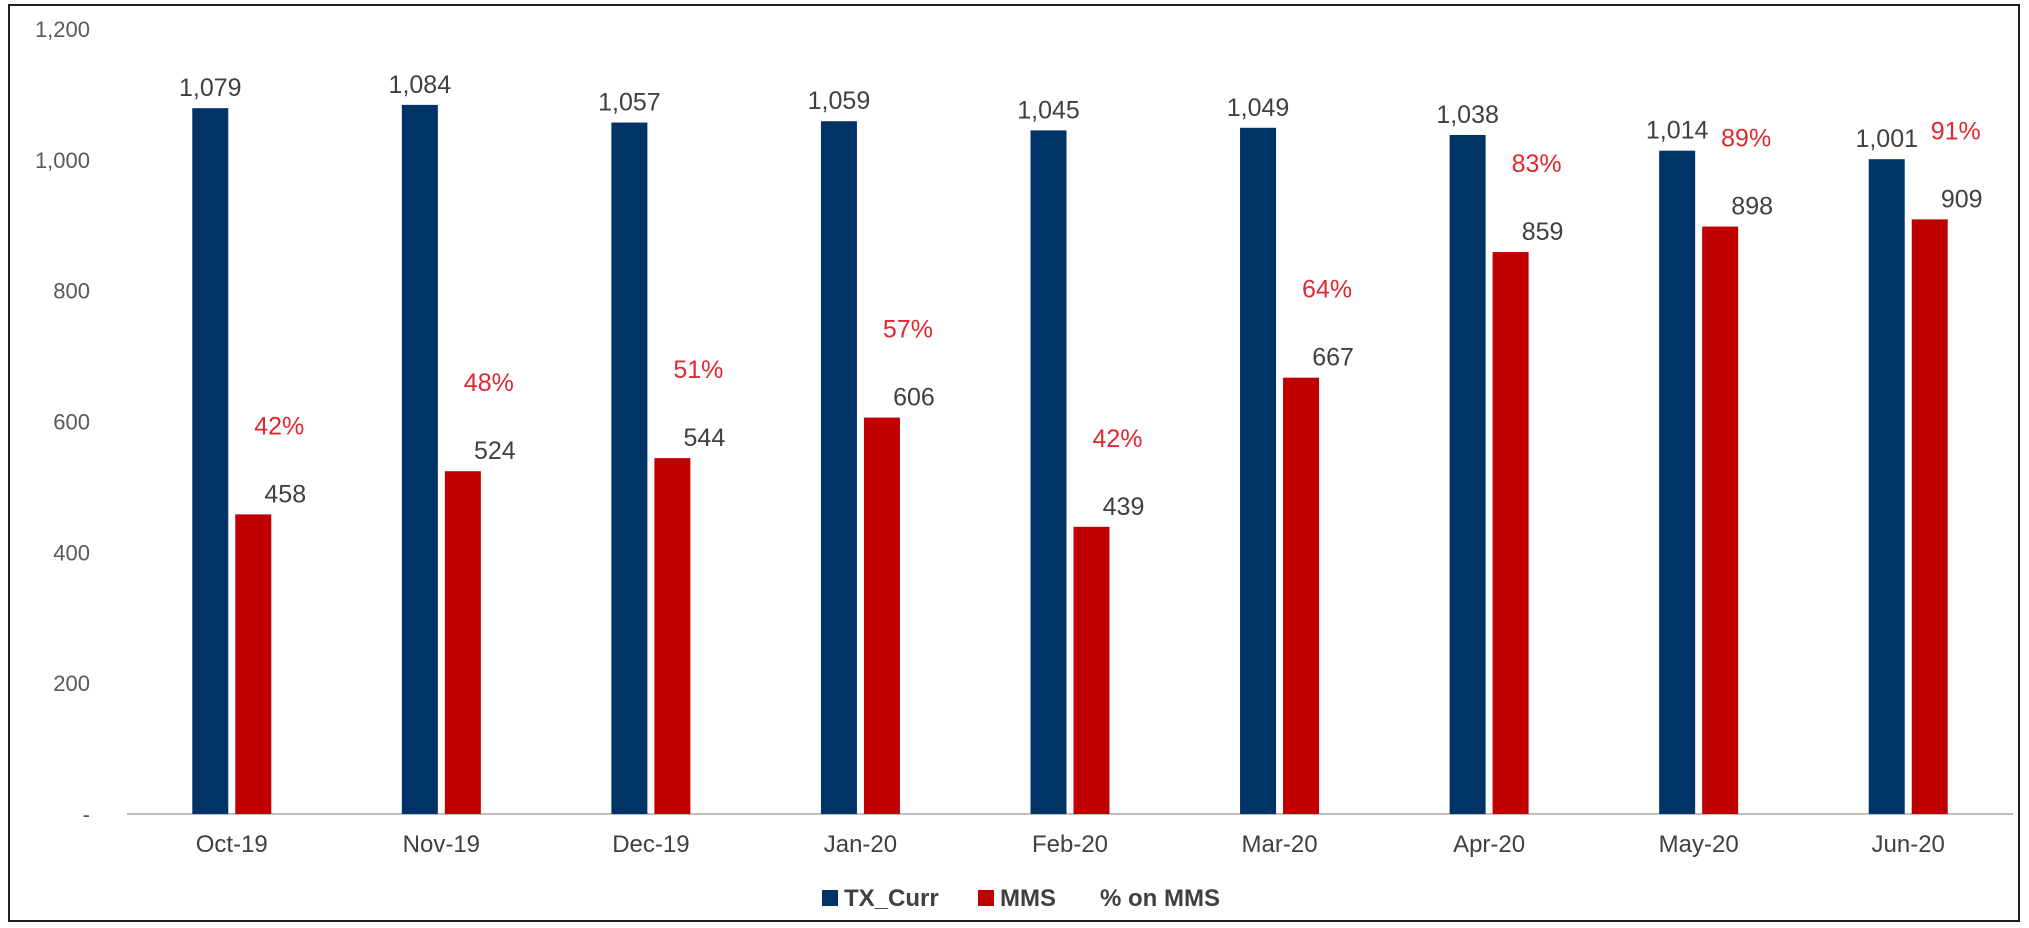 The image size is (2029, 928). Describe the element at coordinates (62, 160) in the screenshot. I see `y-tick-label: 1,000` at that location.